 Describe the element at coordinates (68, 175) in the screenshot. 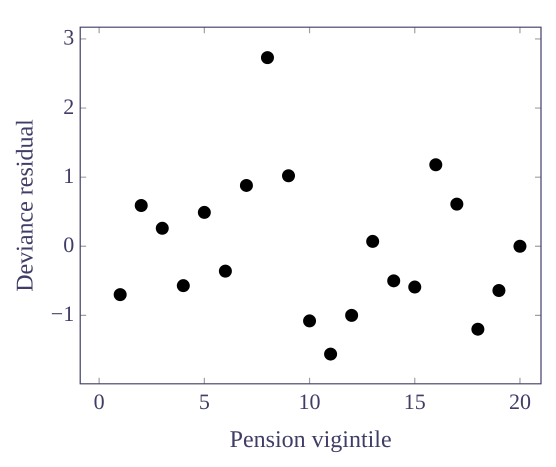

I see `y-tick-label: 1` at that location.